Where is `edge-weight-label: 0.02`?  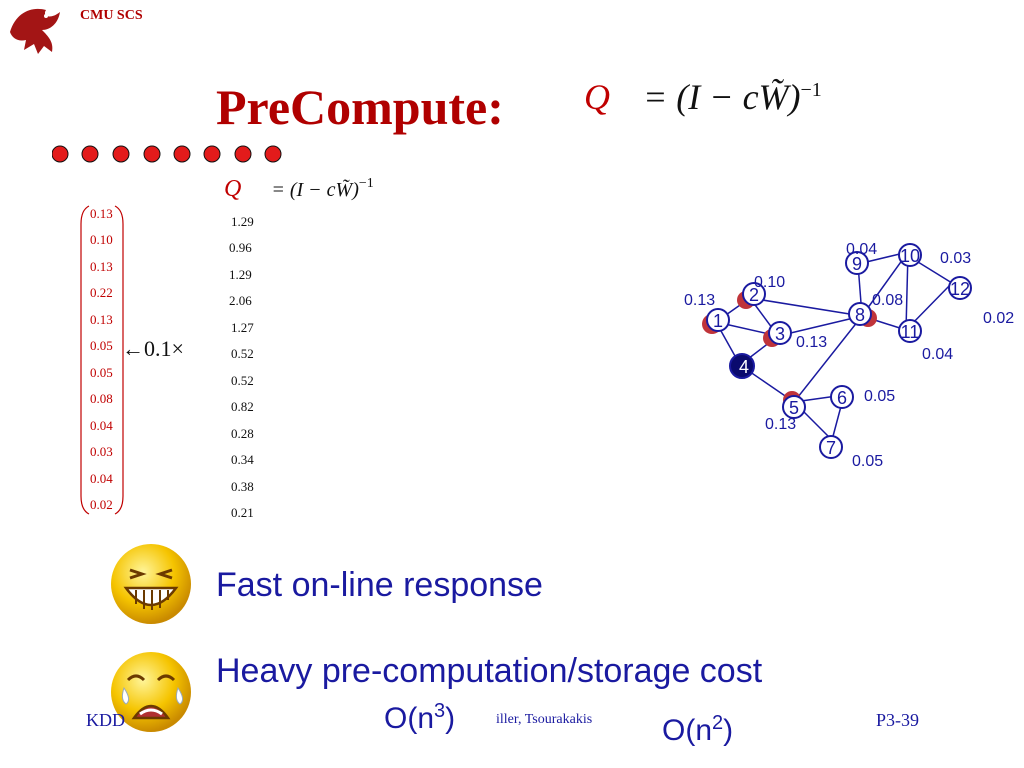
edge-weight-label: 0.02 is located at coordinates (998, 318).